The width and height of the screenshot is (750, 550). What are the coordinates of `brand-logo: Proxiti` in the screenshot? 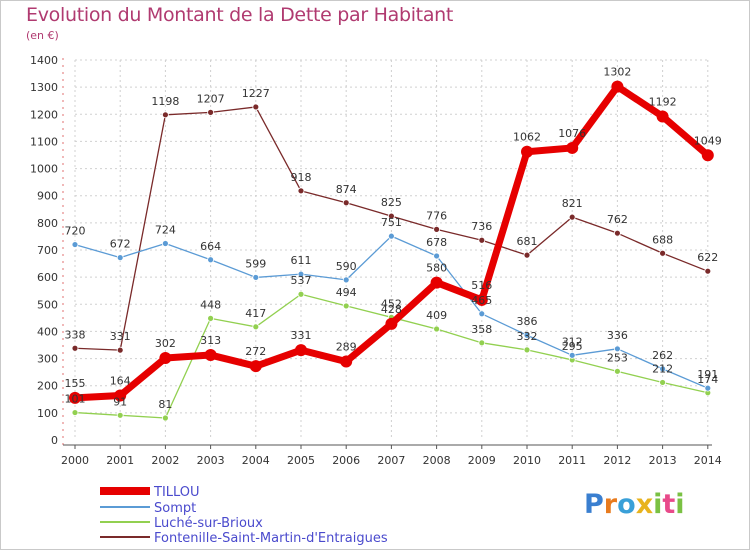 It's located at (634, 504).